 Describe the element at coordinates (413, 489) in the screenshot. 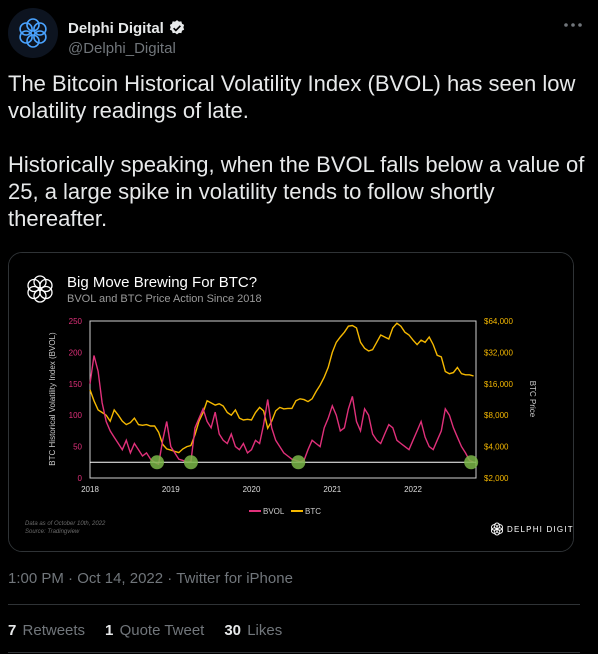

I see `x-tick-label: 2022` at that location.